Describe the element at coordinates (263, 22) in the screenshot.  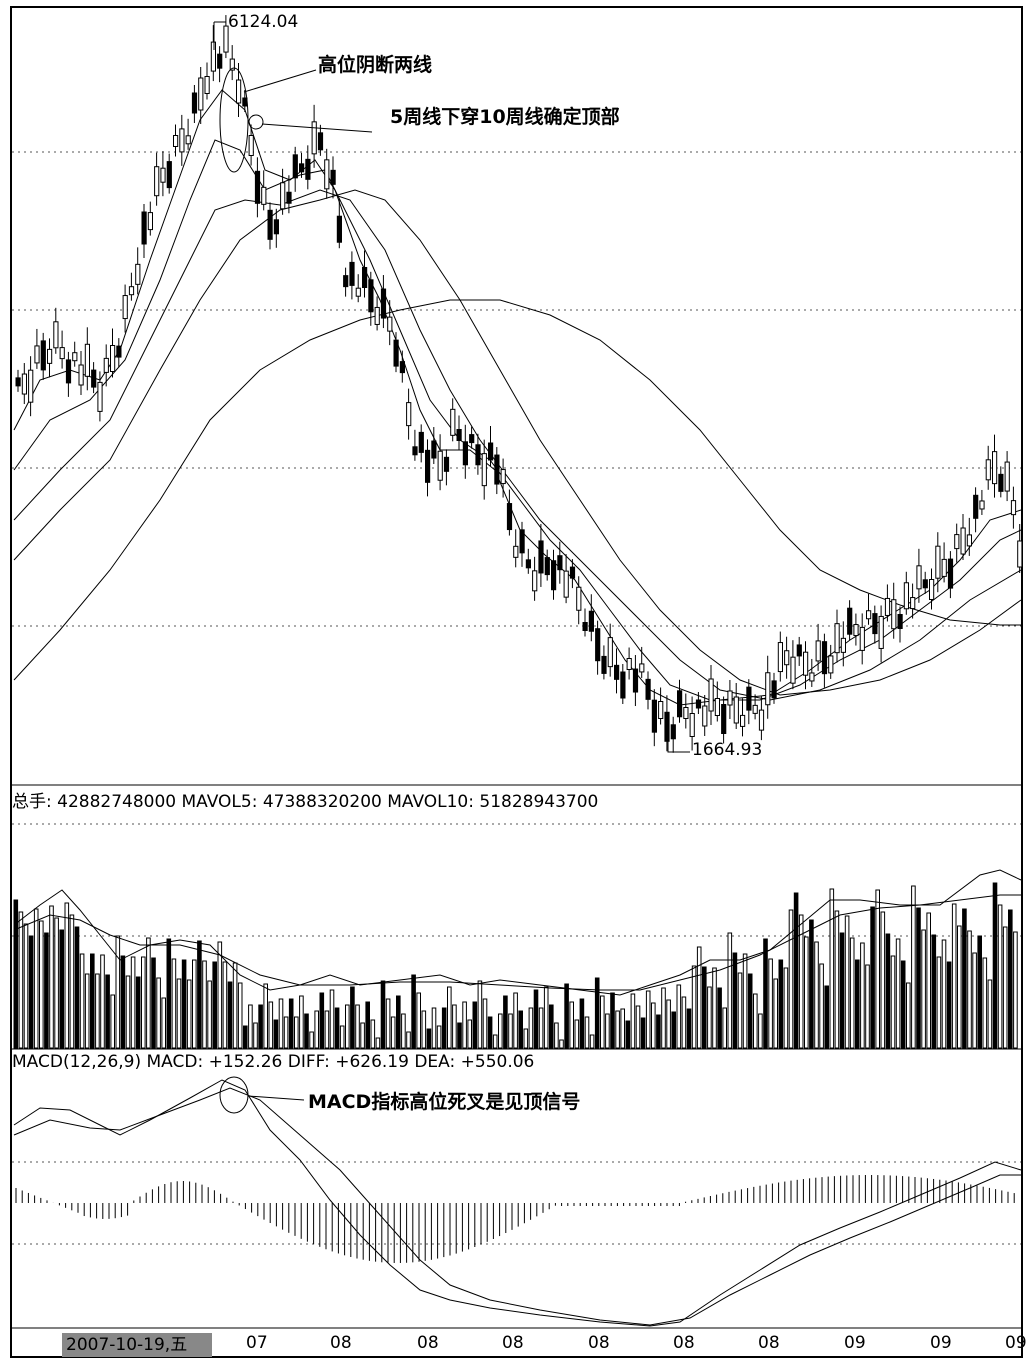
I see `high-price-label: 6124.04` at that location.